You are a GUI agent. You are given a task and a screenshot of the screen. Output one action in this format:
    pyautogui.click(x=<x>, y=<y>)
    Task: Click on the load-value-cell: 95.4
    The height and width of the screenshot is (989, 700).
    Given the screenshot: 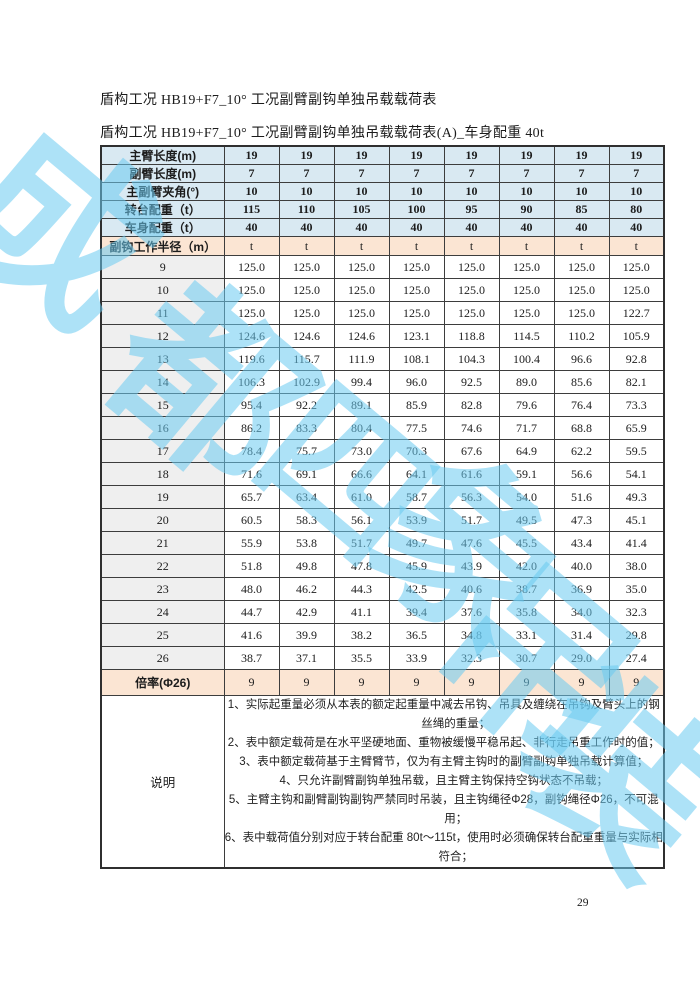 What is the action you would take?
    pyautogui.click(x=251, y=405)
    